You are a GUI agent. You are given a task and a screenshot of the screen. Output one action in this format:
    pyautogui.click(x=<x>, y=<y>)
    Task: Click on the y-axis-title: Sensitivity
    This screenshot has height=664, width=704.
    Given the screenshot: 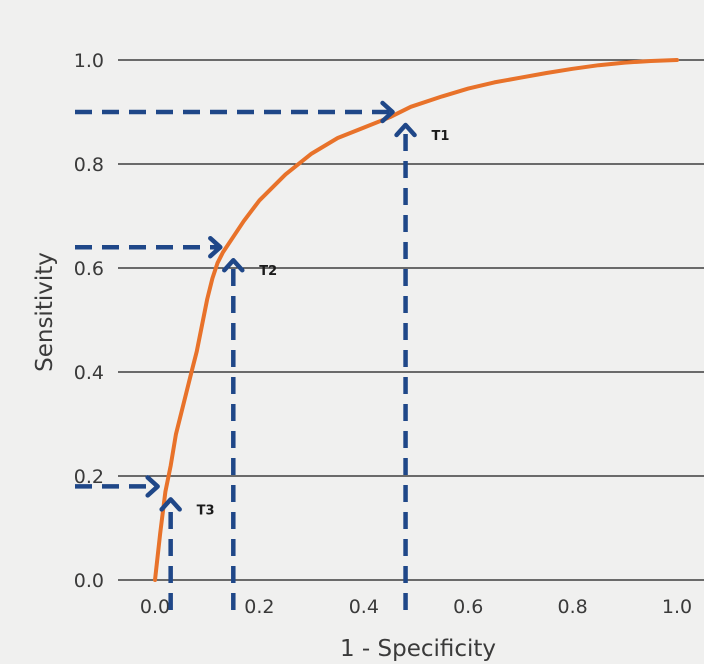 What is the action you would take?
    pyautogui.click(x=45, y=312)
    